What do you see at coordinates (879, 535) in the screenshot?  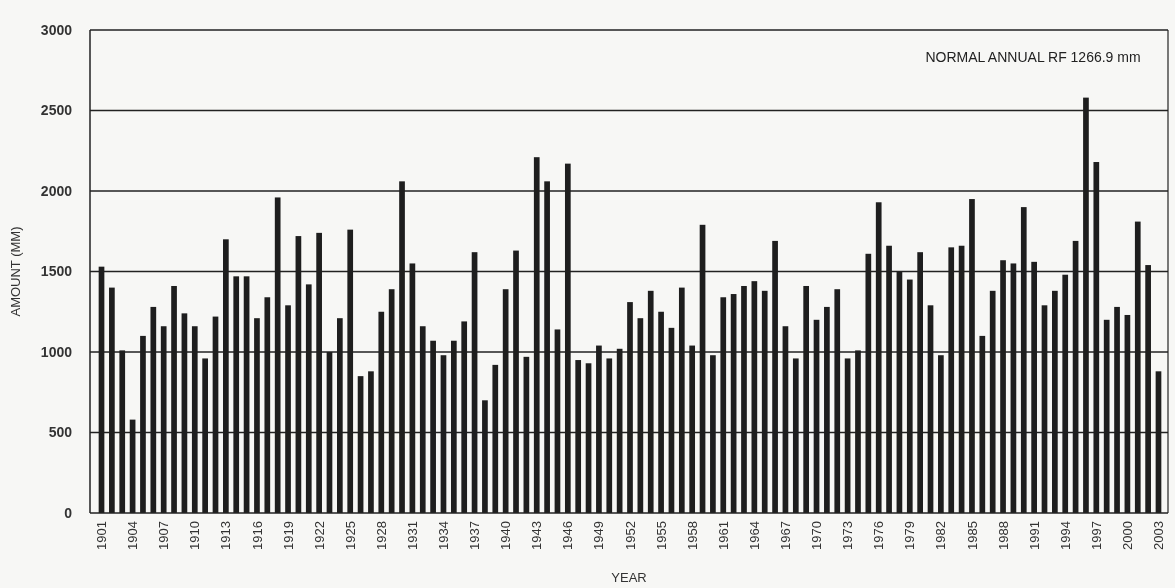 I see `x-tick-label: 1976` at bounding box center [879, 535].